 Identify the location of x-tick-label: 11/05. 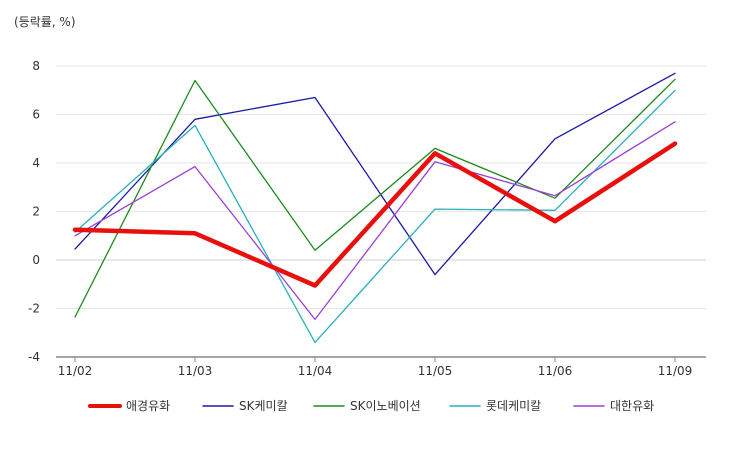
(435, 371).